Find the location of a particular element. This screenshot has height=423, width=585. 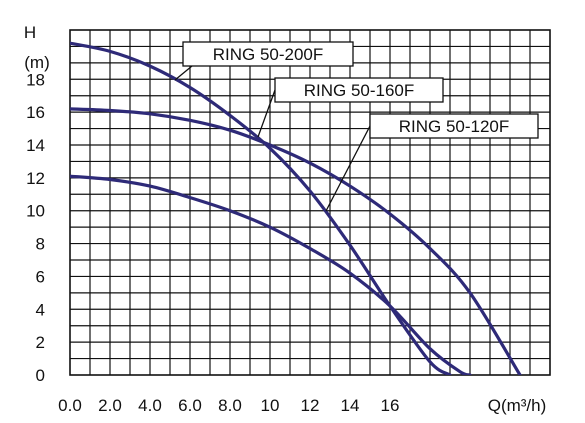

x-tick-label: 4.0 is located at coordinates (150, 405).